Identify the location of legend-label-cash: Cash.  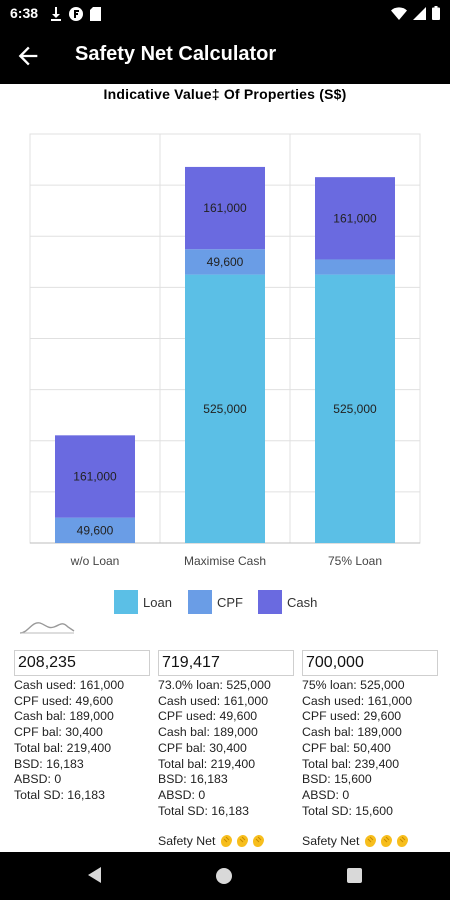
(302, 602).